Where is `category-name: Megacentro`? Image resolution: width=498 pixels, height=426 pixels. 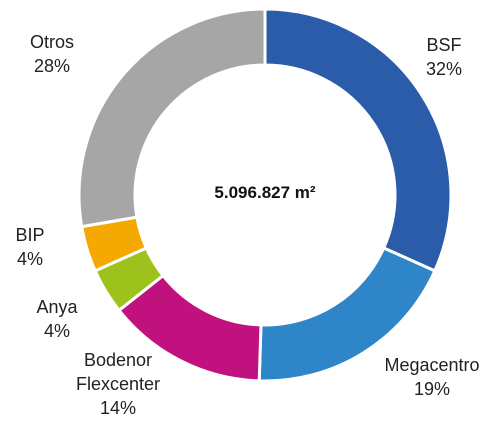
category-name: Megacentro is located at coordinates (432, 365).